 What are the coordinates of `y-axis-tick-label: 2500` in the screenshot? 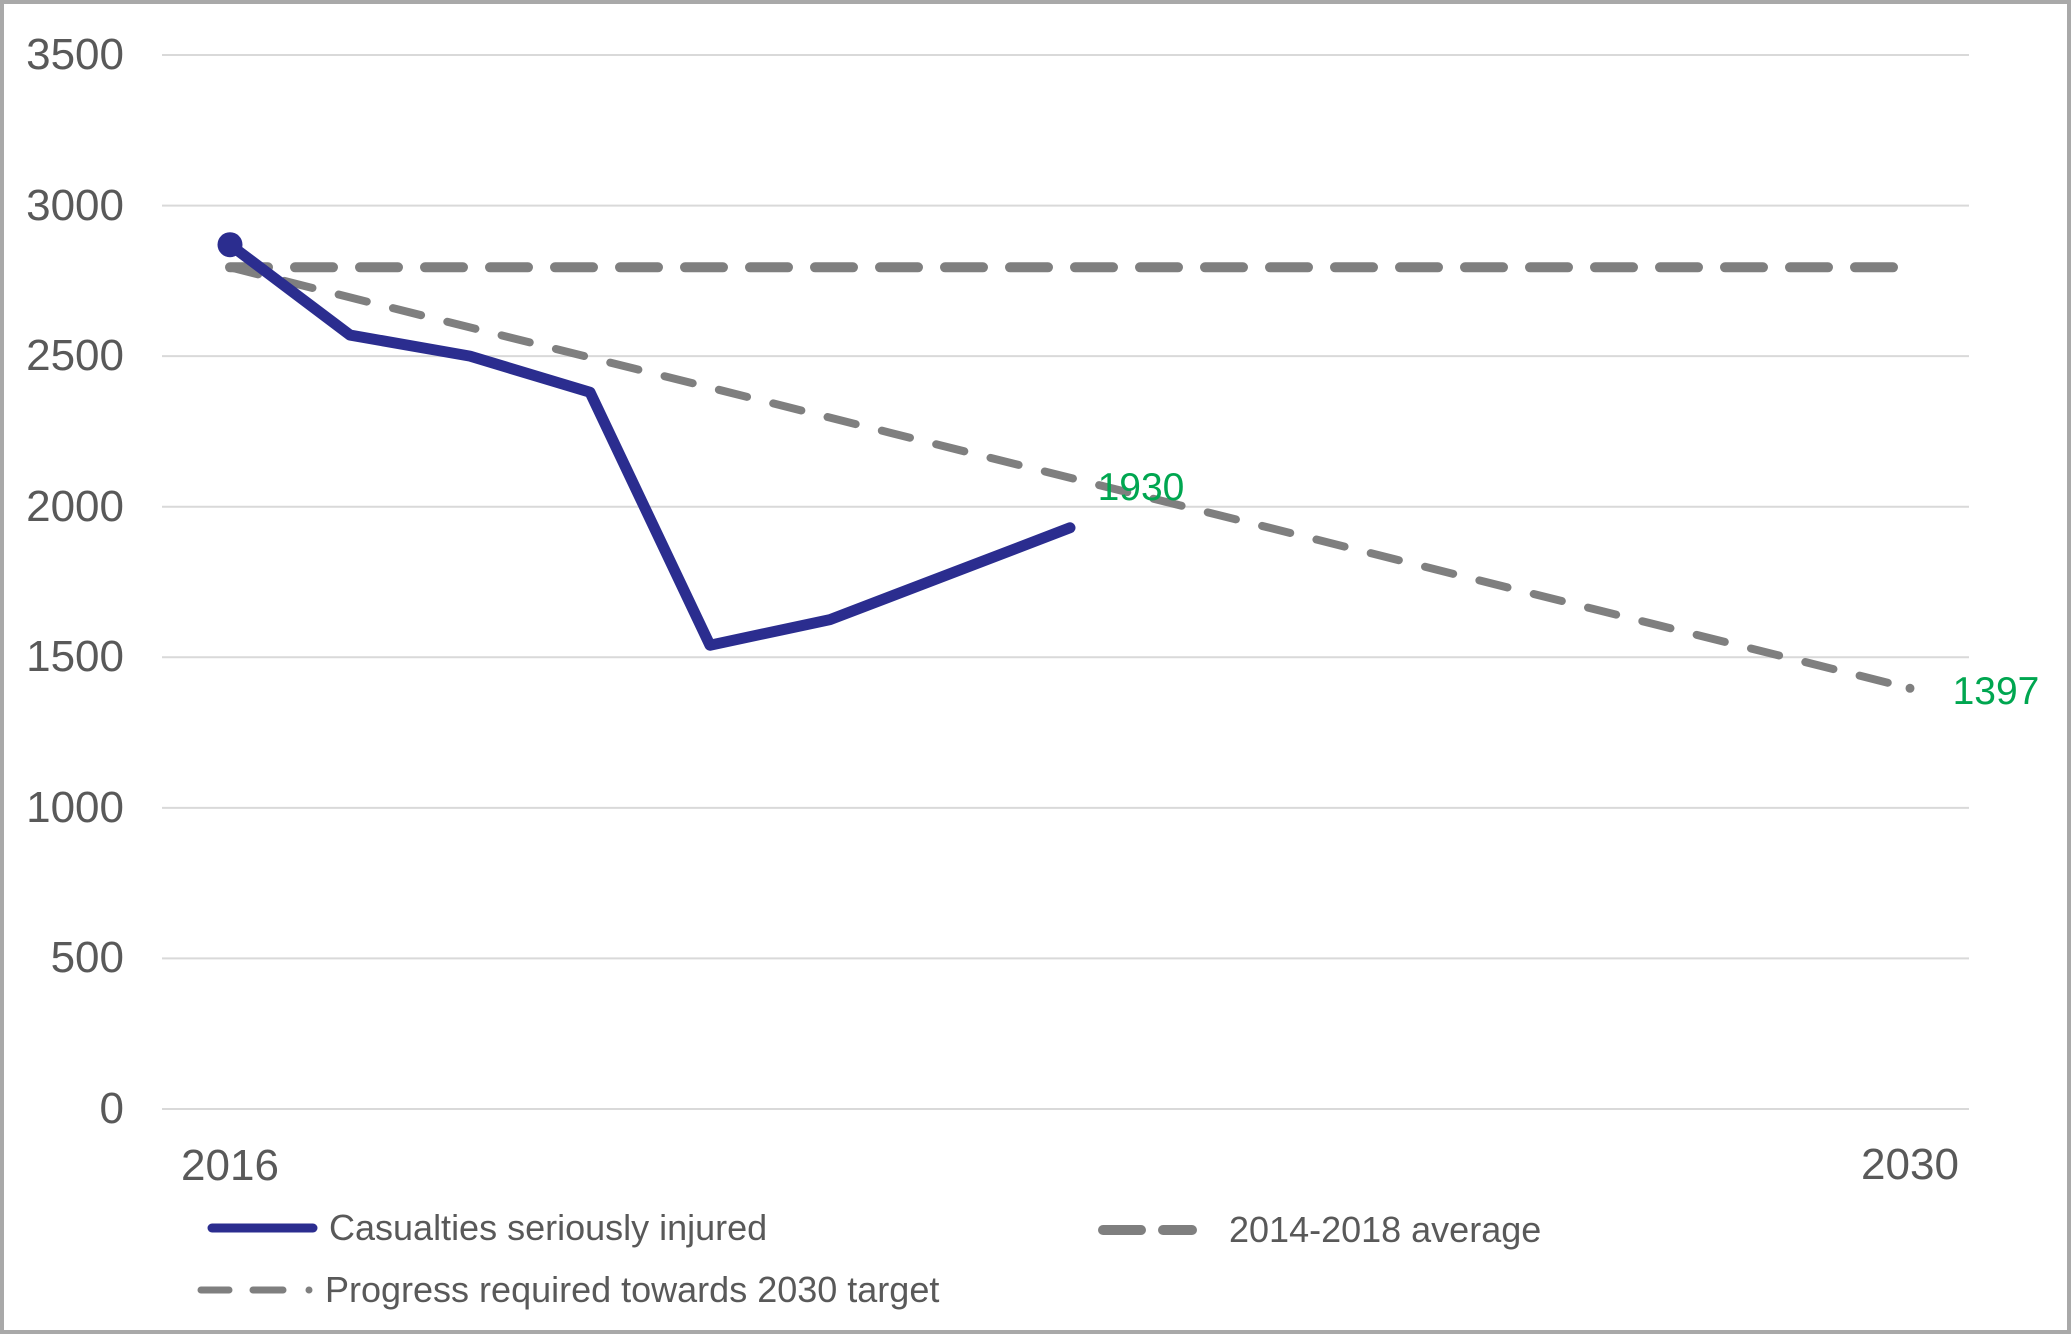 It's located at (75, 356).